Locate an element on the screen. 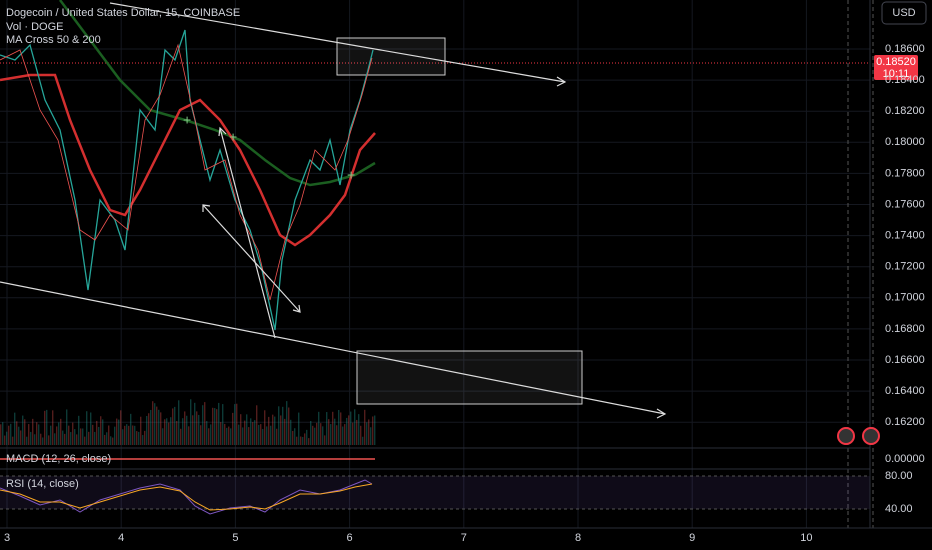 The height and width of the screenshot is (550, 932). price-axis-label: 0.16800 is located at coordinates (905, 329).